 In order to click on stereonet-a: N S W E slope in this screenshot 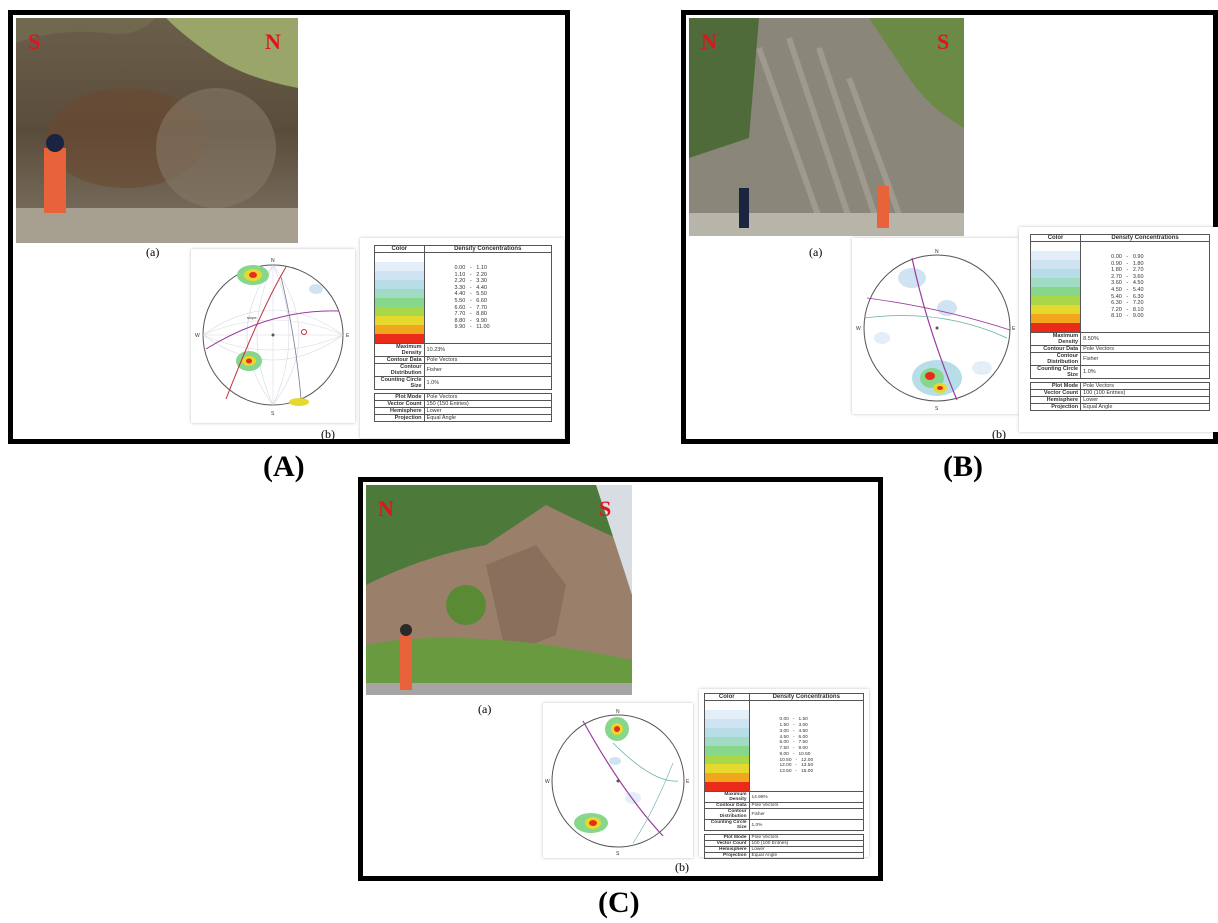, I will do `click(273, 336)`.